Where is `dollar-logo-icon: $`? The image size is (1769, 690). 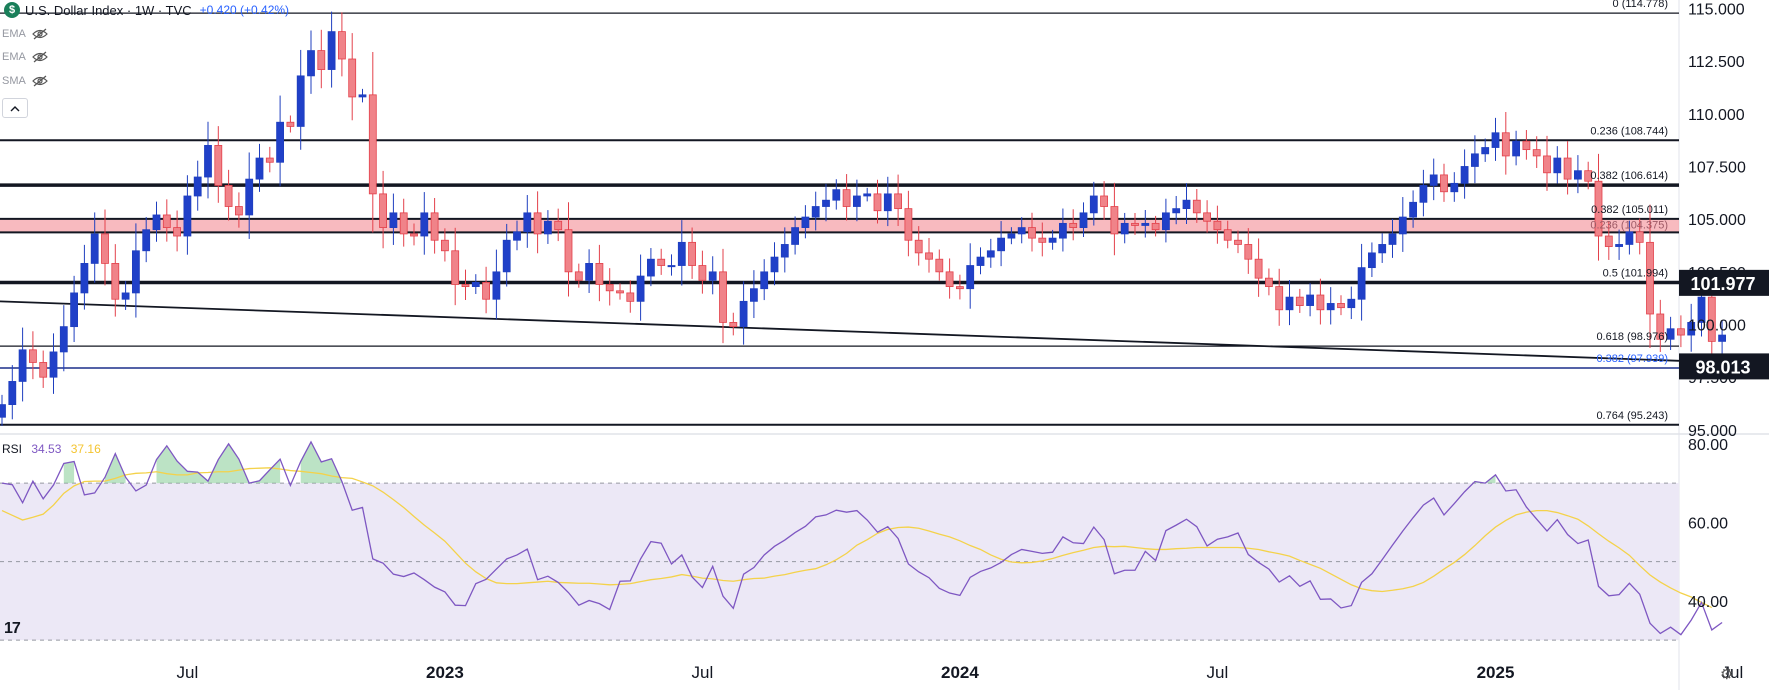 dollar-logo-icon: $ is located at coordinates (12, 10).